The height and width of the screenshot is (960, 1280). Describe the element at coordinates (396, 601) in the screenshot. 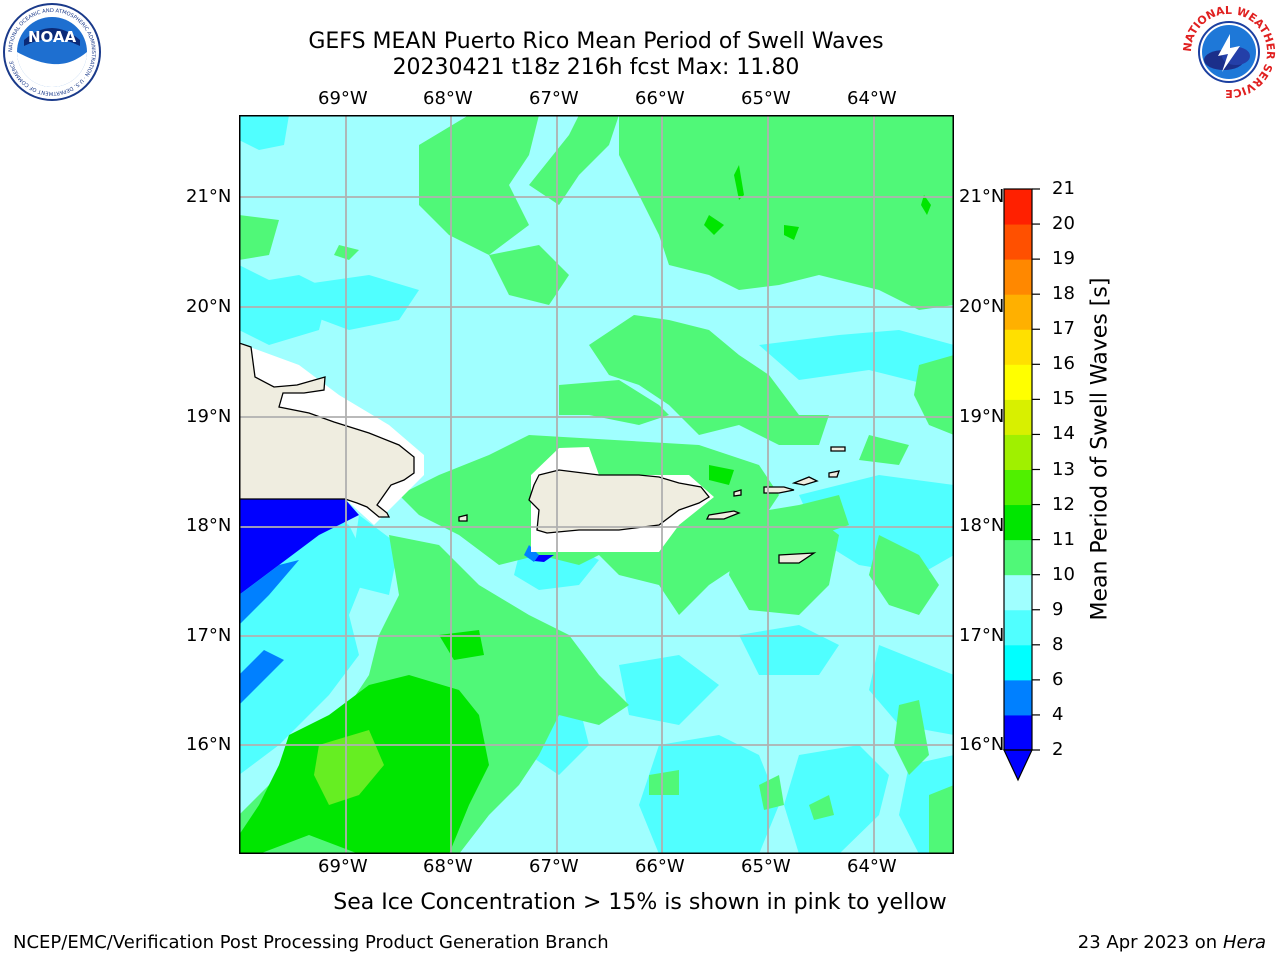

I see `field-2-6s` at that location.